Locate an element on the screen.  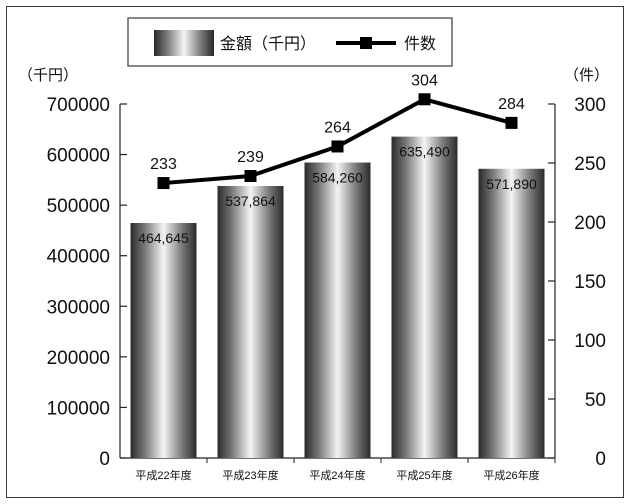
left-tick-label: 200000 is located at coordinates (78, 358).